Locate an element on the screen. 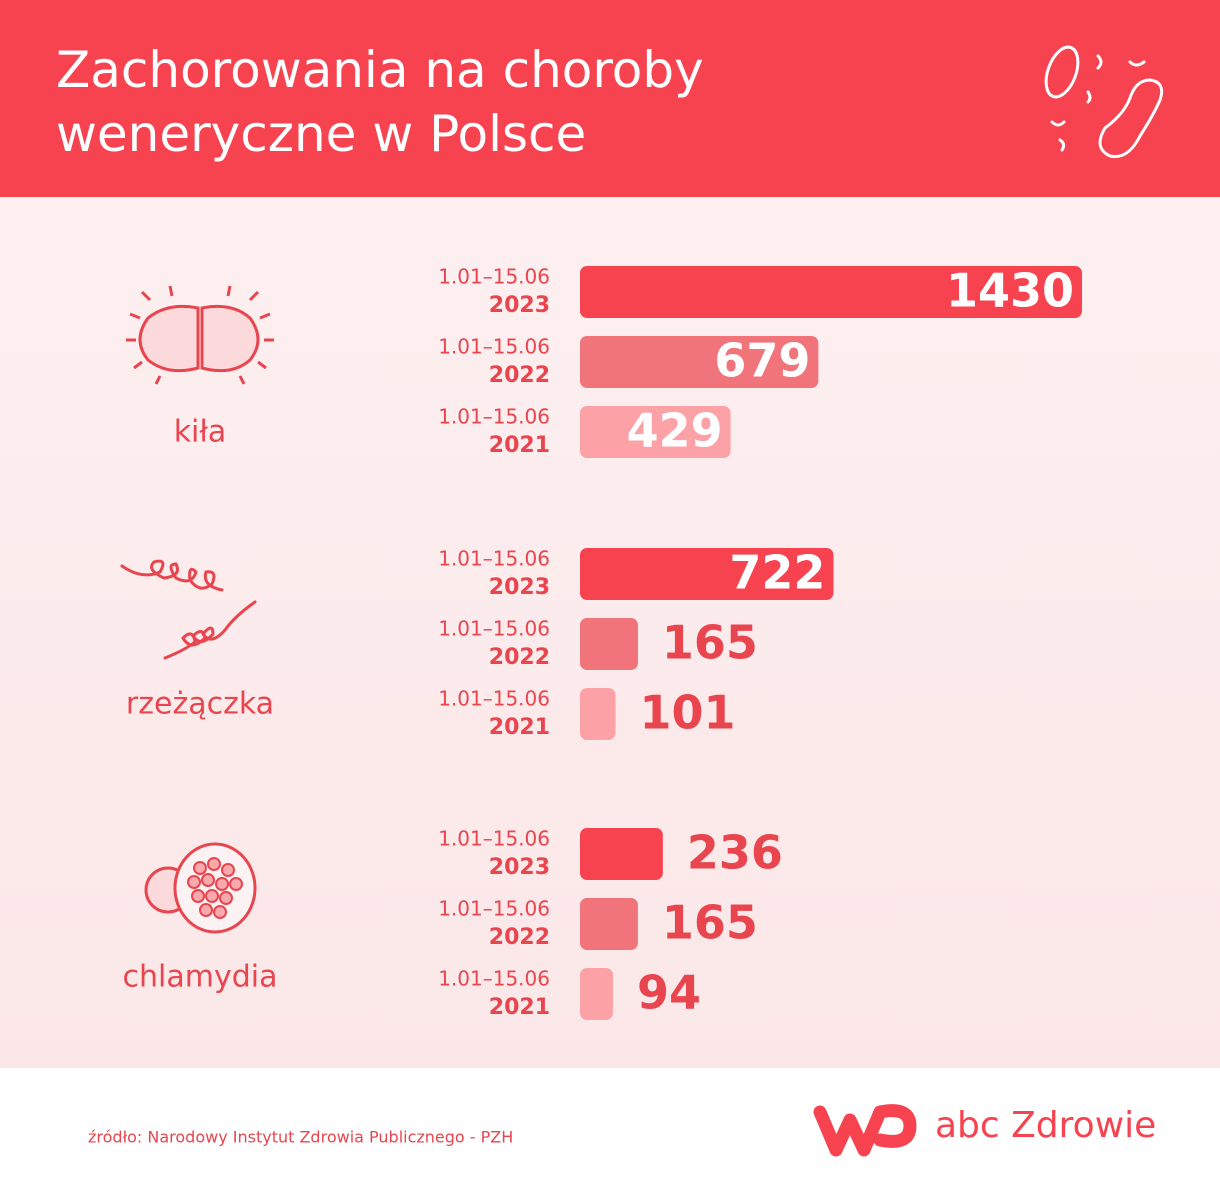 Image resolution: width=1220 pixels, height=1200 pixels. value-label: 236 is located at coordinates (735, 853).